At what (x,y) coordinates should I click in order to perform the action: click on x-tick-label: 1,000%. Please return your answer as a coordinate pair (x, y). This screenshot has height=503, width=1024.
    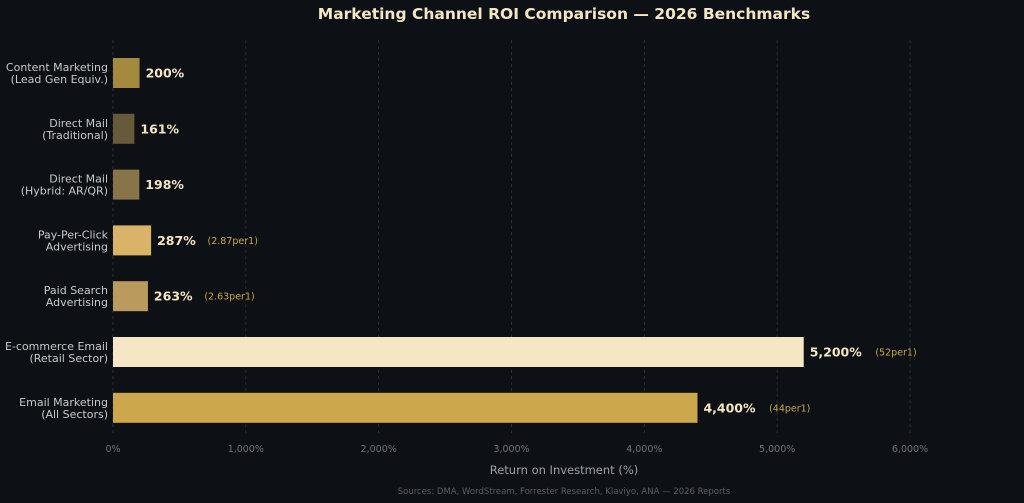
    Looking at the image, I should click on (246, 449).